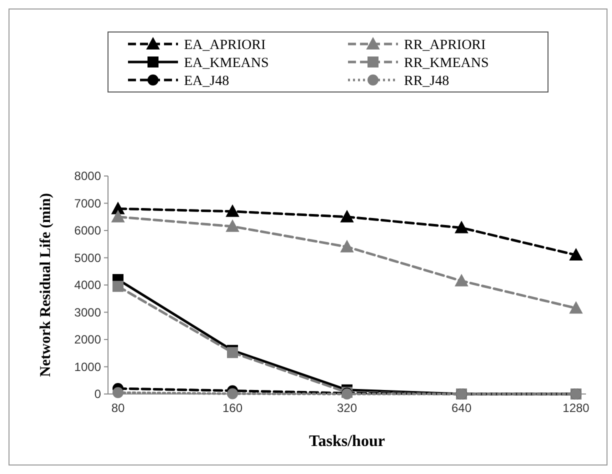 The height and width of the screenshot is (474, 612). I want to click on y-tick-label: 8000, so click(88, 176).